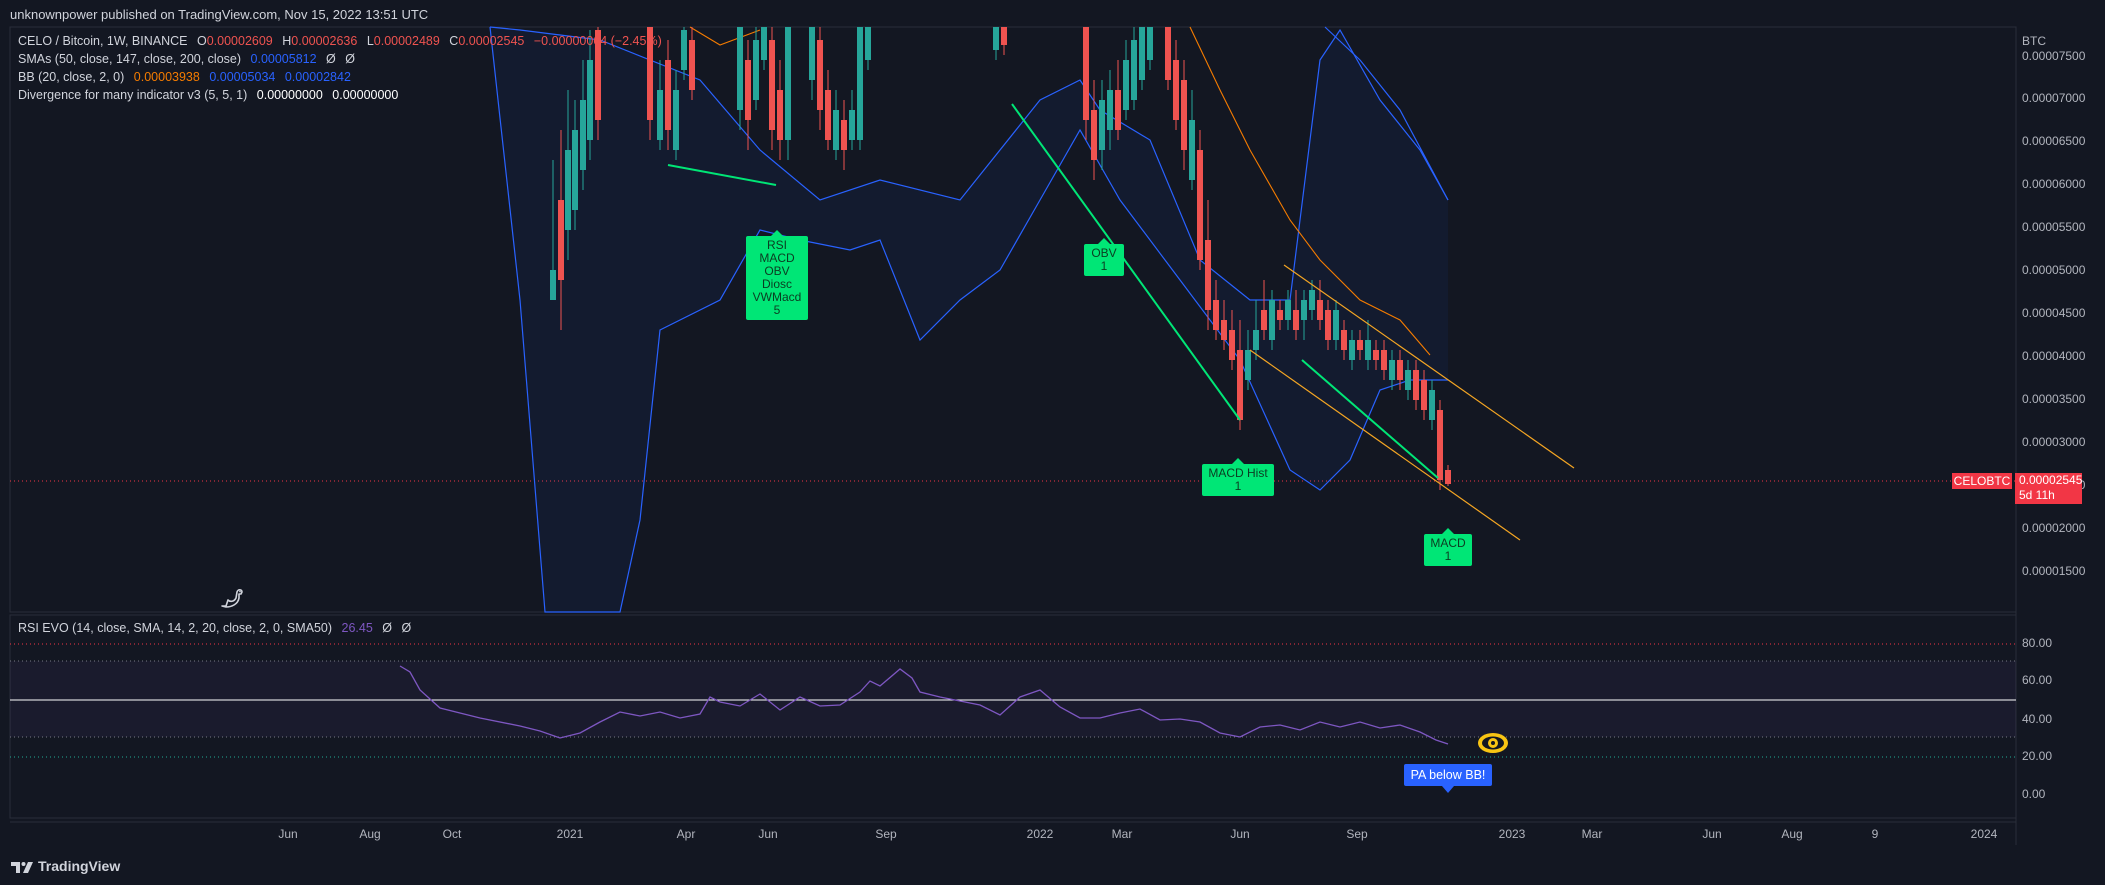  I want to click on bb-value-2: 0.00005034, so click(242, 77).